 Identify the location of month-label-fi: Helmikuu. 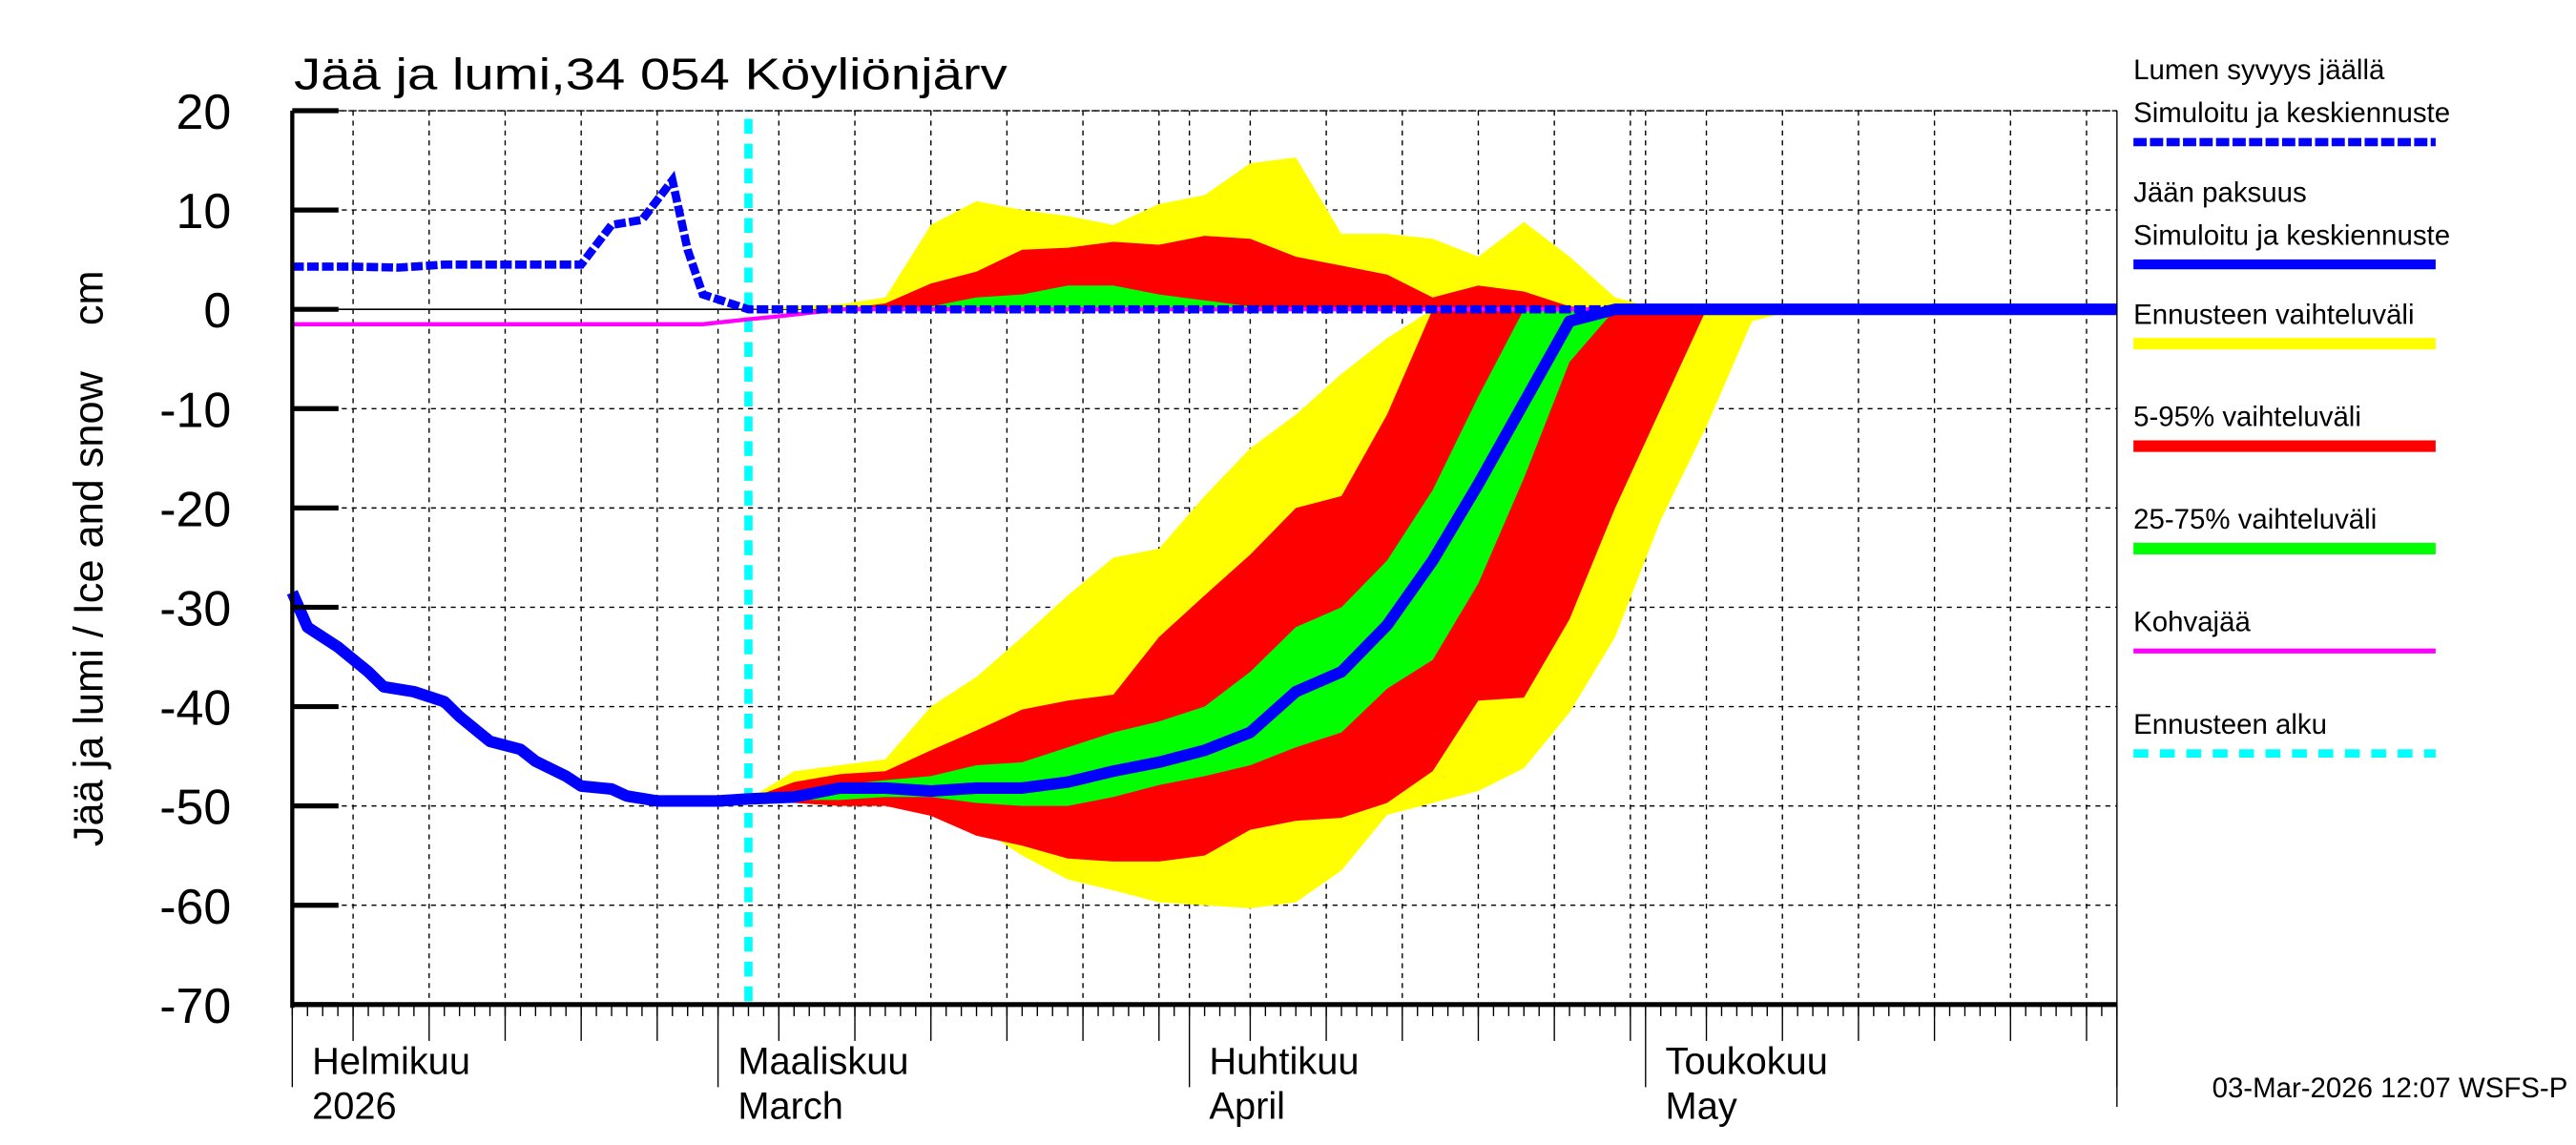
(391, 1062).